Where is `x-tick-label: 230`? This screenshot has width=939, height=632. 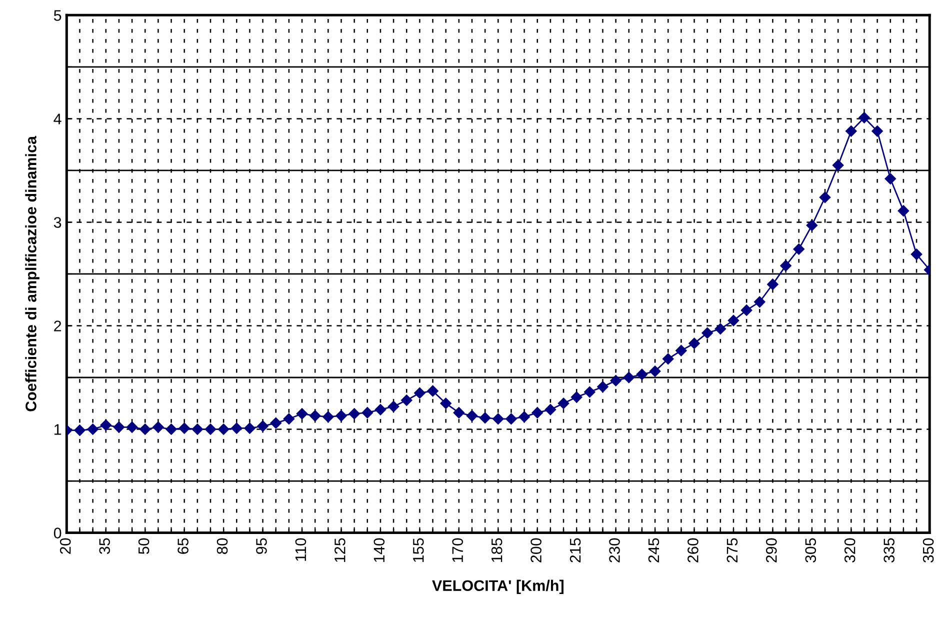
x-tick-label: 230 is located at coordinates (614, 550).